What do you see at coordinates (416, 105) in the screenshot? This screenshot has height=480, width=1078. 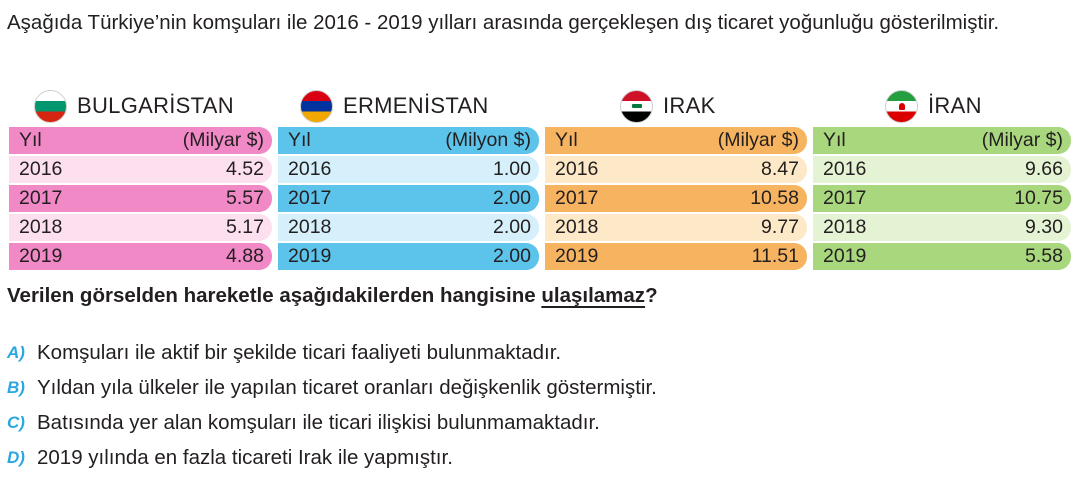 I see `country-name: ERMENİSTAN` at bounding box center [416, 105].